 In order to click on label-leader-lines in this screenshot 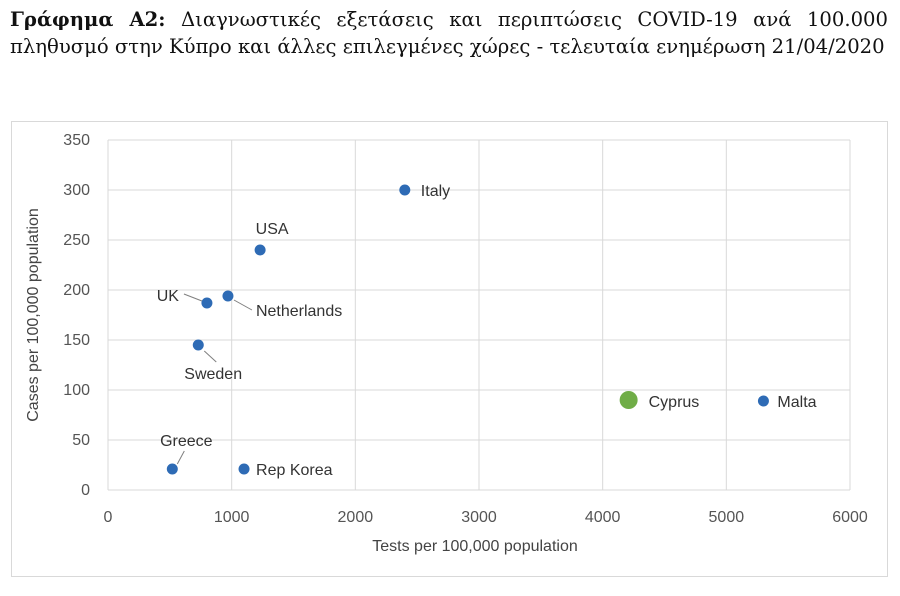, I will do `click(214, 379)`.